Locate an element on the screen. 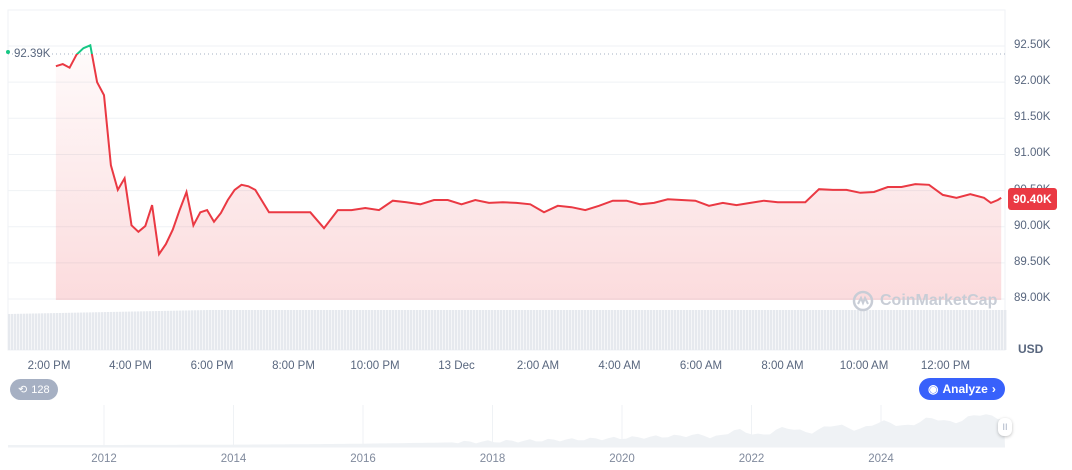  x-tick-label: 13 Dec is located at coordinates (456, 366).